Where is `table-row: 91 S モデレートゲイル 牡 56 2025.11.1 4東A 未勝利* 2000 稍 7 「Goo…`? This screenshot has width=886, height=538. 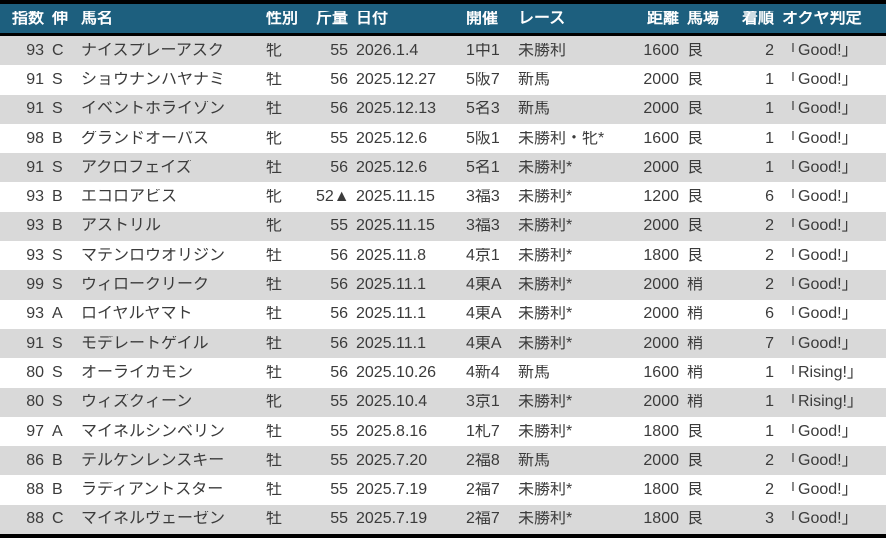 table-row: 91 S モデレートゲイル 牡 56 2025.11.1 4東A 未勝利* 2000 稍 7 「Goo… is located at coordinates (443, 343).